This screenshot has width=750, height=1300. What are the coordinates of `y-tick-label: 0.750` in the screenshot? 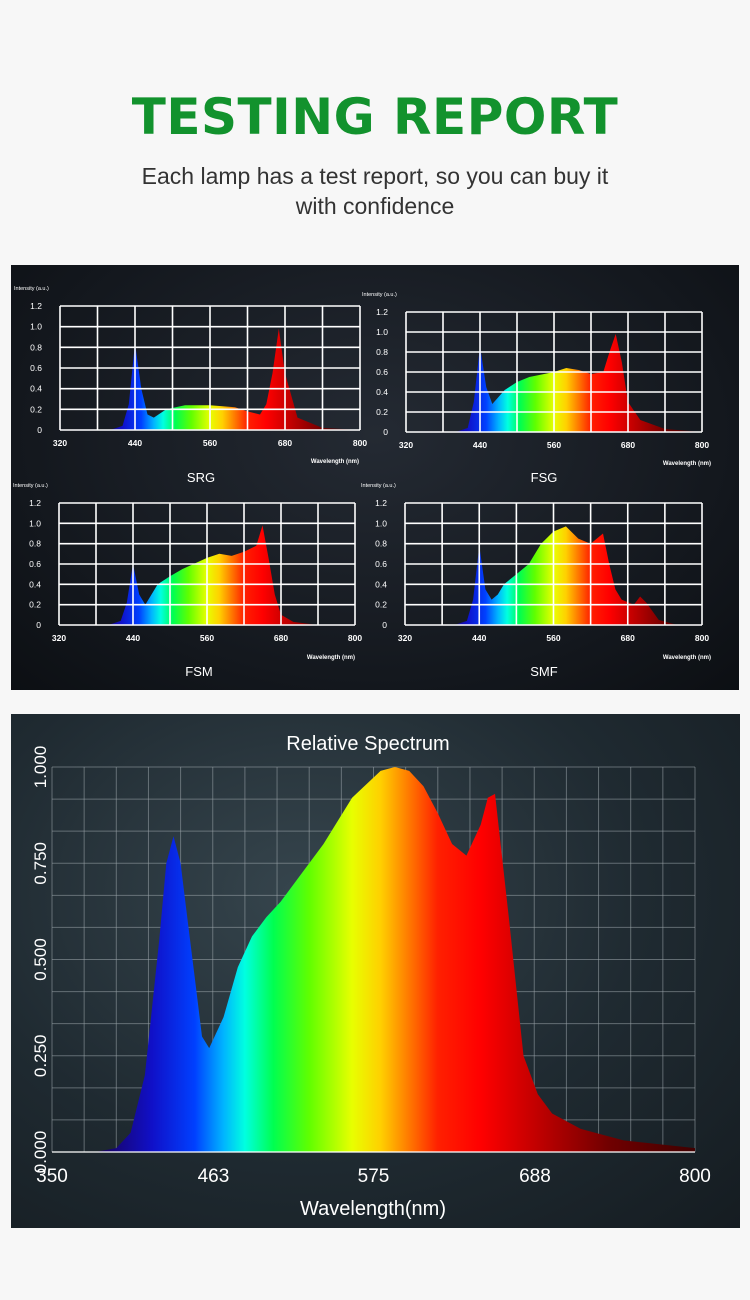 It's located at (40, 863).